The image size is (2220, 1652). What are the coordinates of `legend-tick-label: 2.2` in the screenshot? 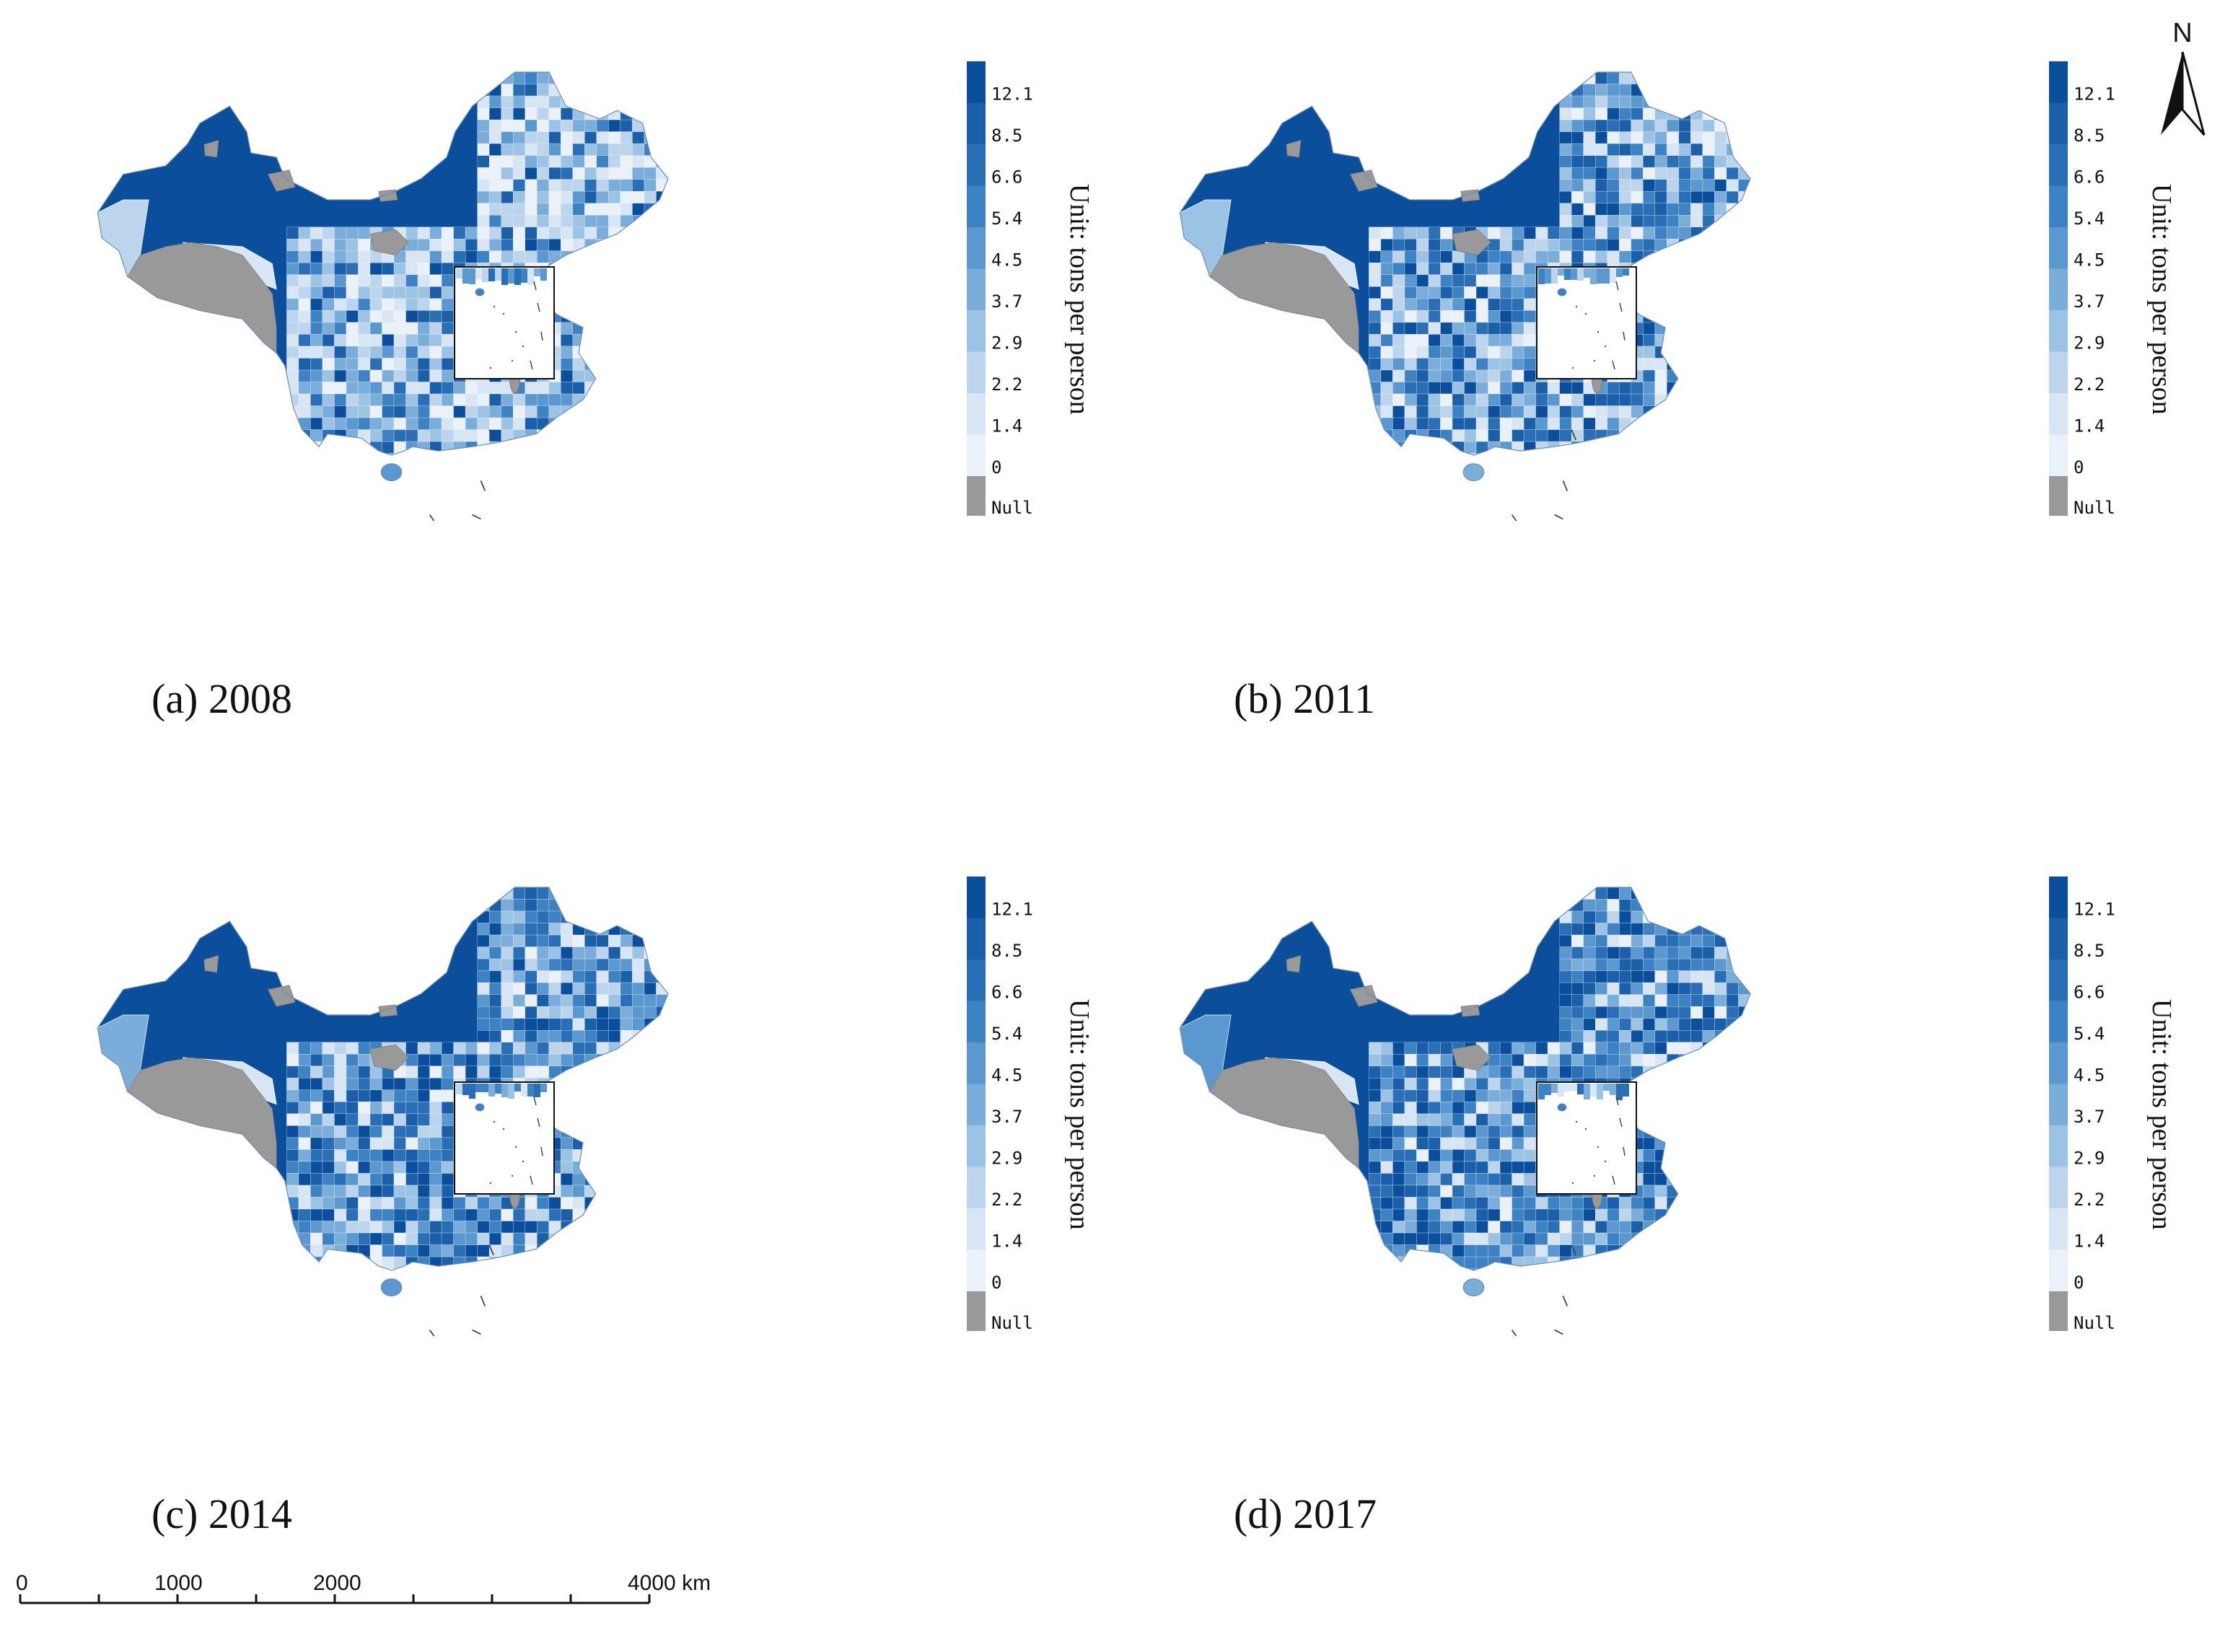 It's located at (2089, 384).